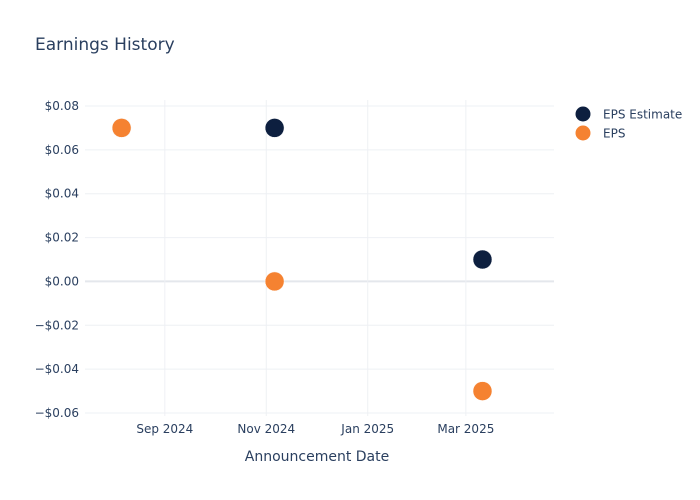  I want to click on x-axis: Sep 2024 Nov 2024 Jan 2025 Mar 2025, so click(315, 429).